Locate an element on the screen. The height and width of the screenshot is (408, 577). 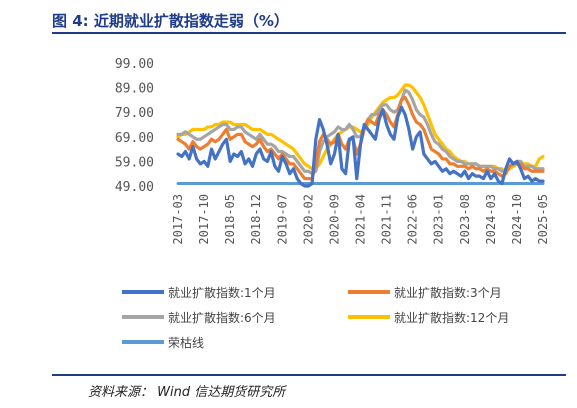
legend-label: 就业扩散指数:6个月 is located at coordinates (222, 317).